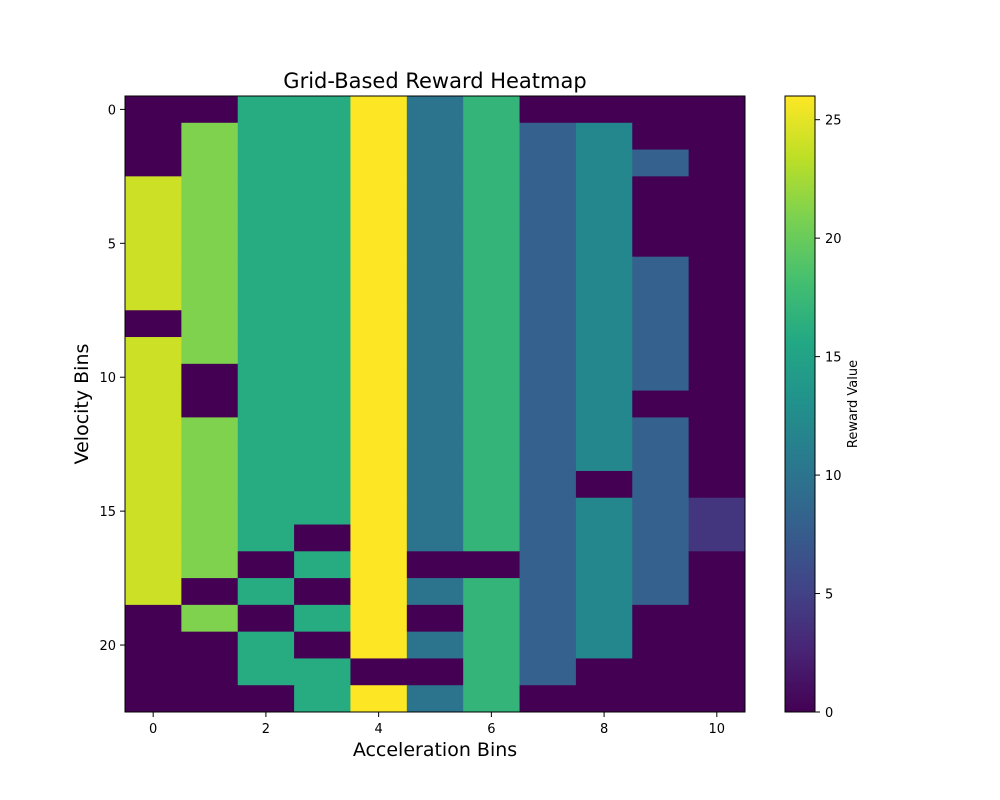 Image resolution: width=1000 pixels, height=800 pixels. What do you see at coordinates (435, 750) in the screenshot?
I see `x-axis-label: Acceleration Bins` at bounding box center [435, 750].